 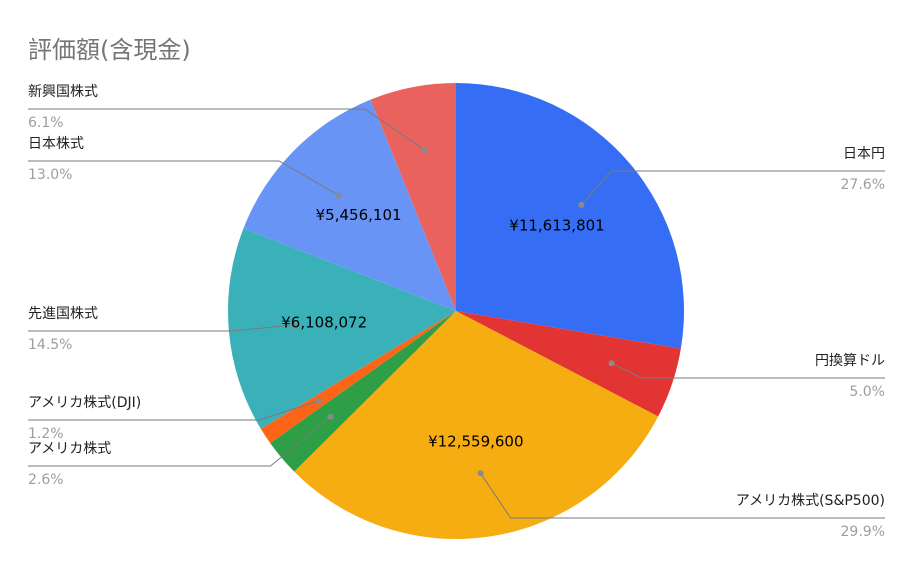 I want to click on slice-name-label: アメリカ株式(S&P500), so click(x=810, y=501).